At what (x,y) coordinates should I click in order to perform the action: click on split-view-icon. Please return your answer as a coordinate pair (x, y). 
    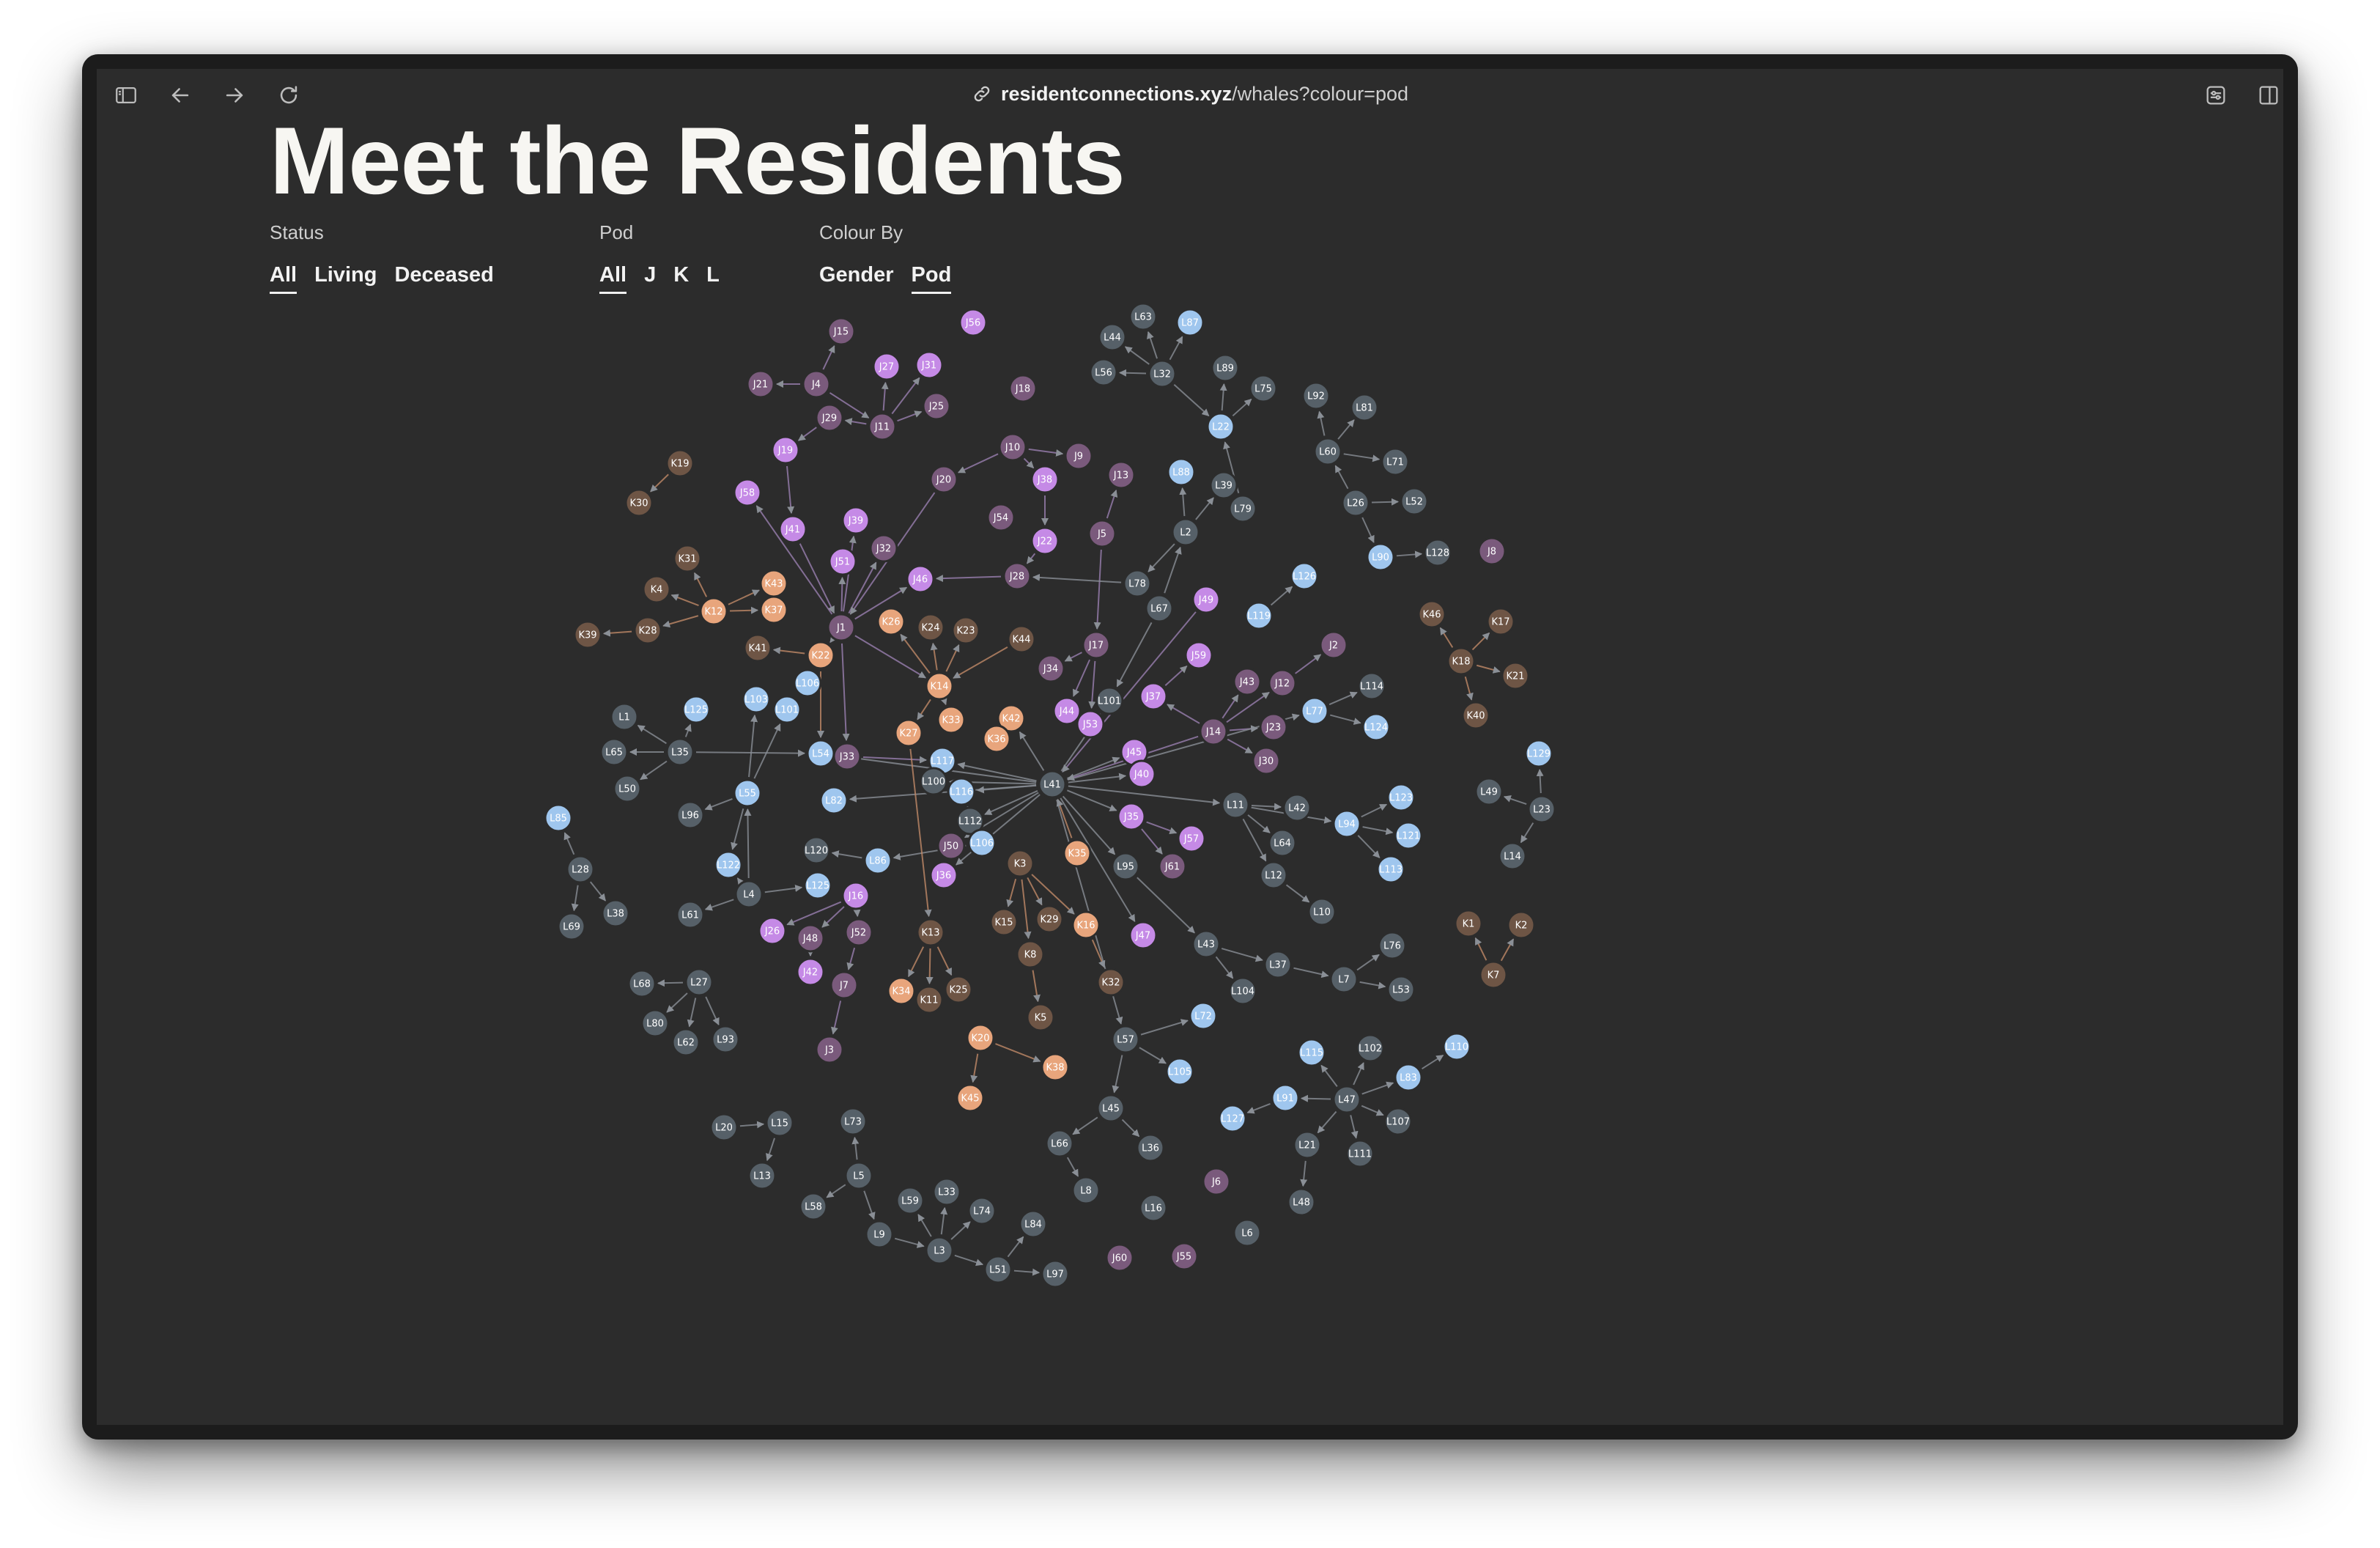
    Looking at the image, I should click on (2268, 95).